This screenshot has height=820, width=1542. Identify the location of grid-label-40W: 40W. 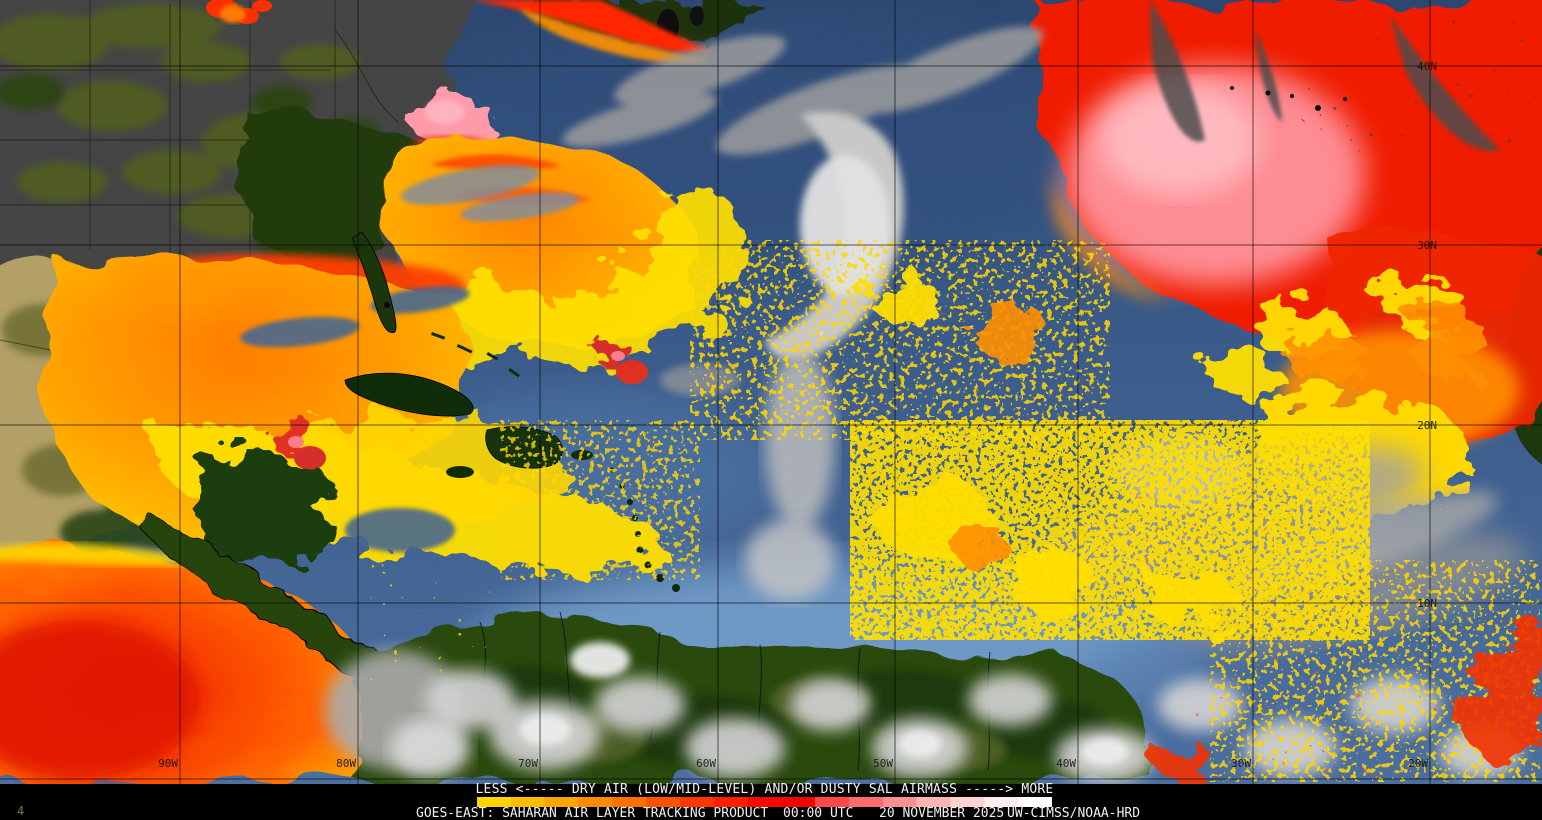
(1066, 763).